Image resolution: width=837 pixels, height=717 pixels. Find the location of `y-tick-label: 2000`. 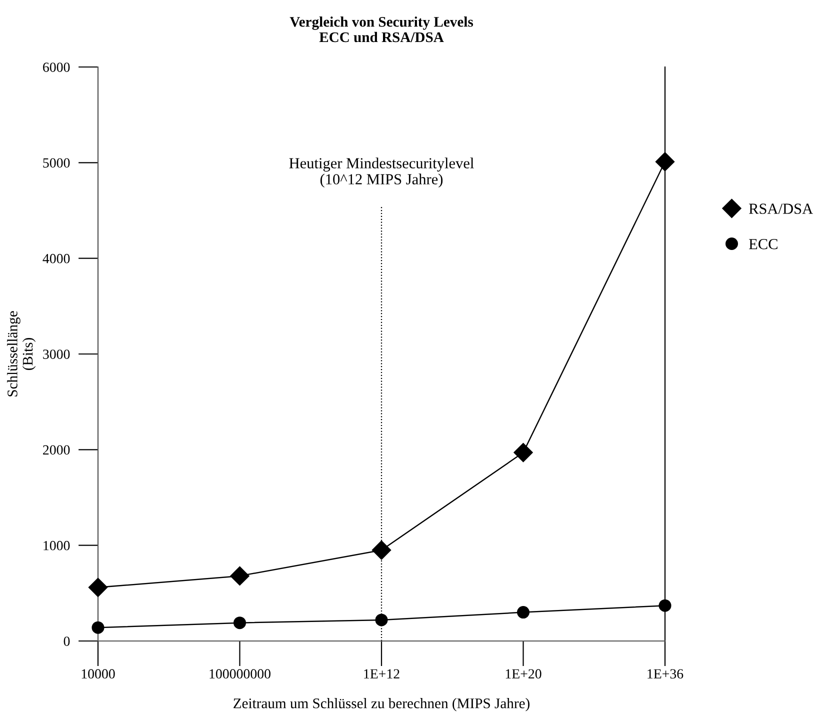

y-tick-label: 2000 is located at coordinates (56, 450).